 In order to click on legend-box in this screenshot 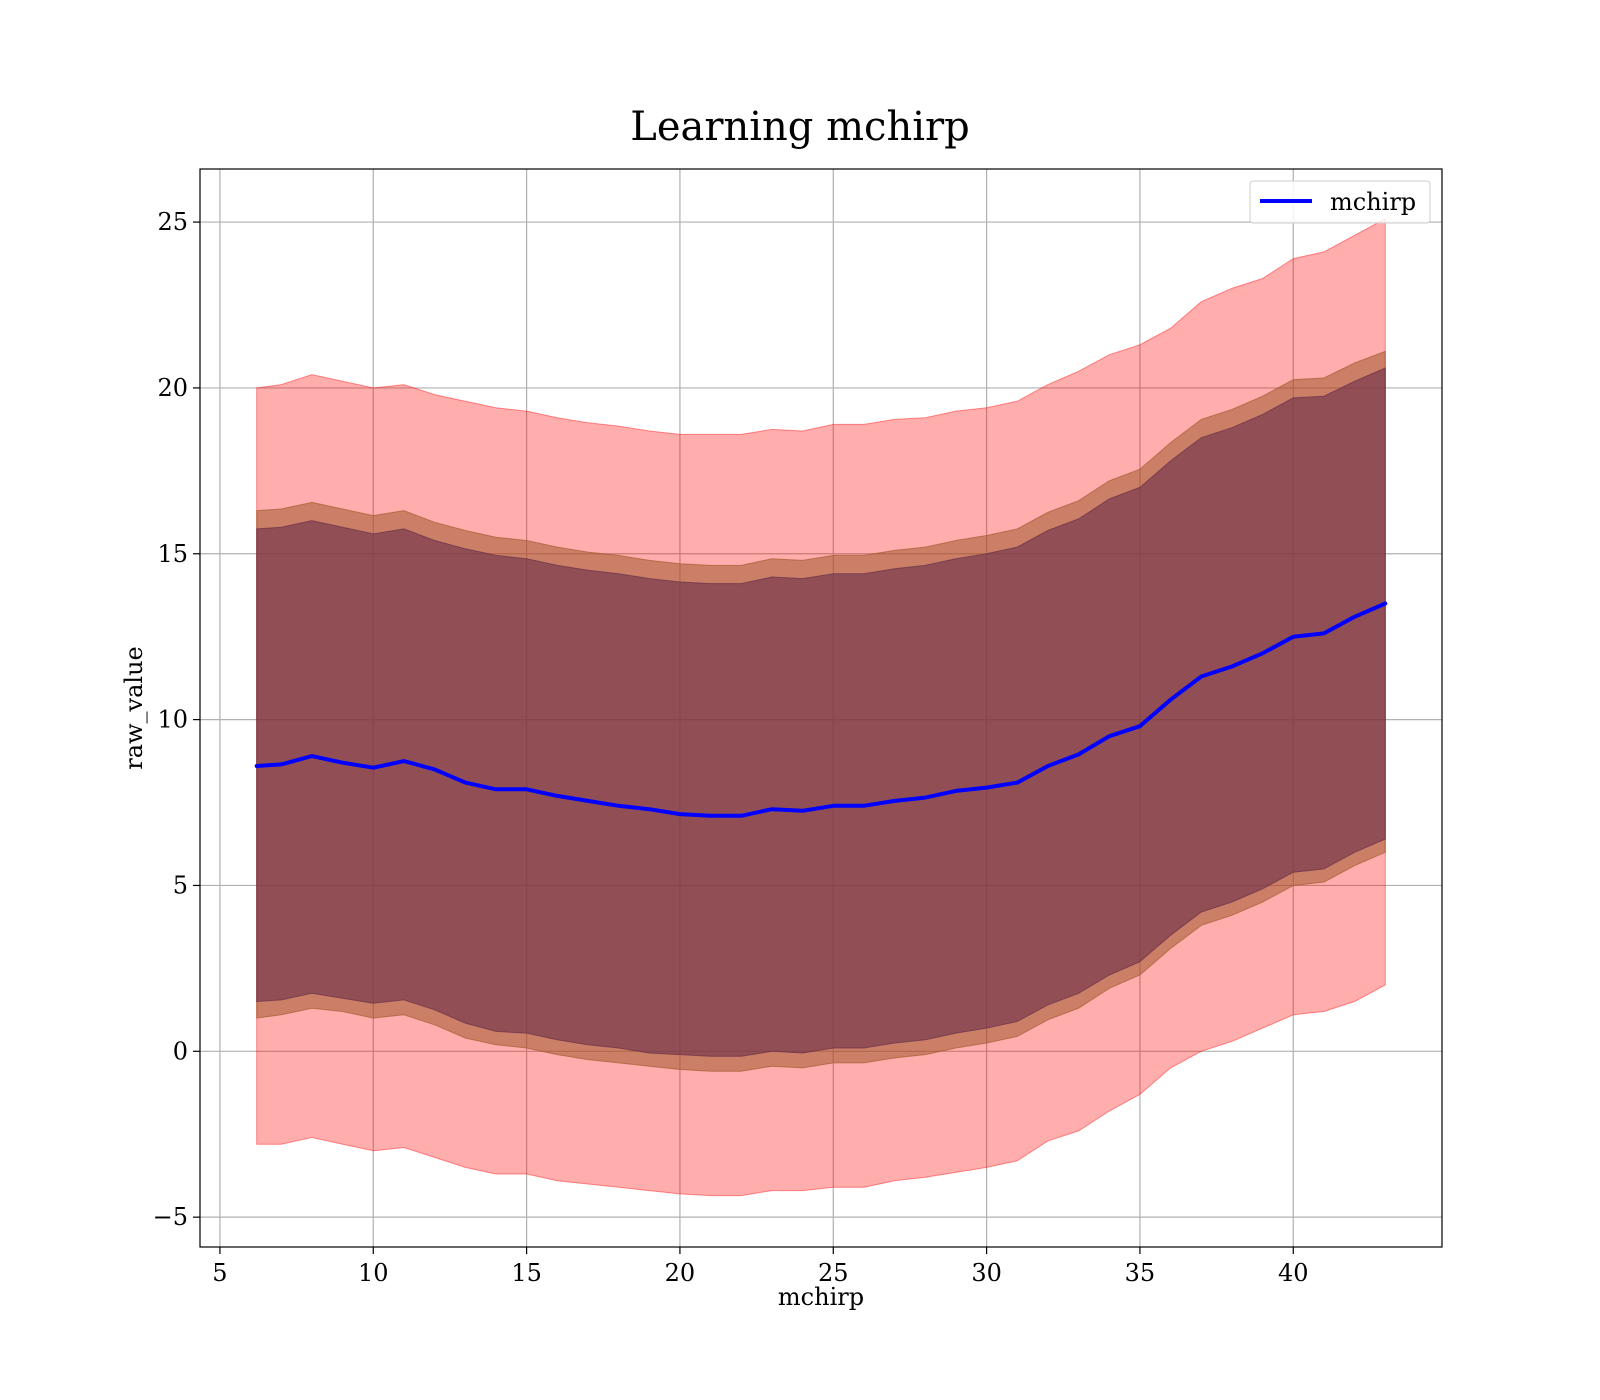, I will do `click(1340, 202)`.